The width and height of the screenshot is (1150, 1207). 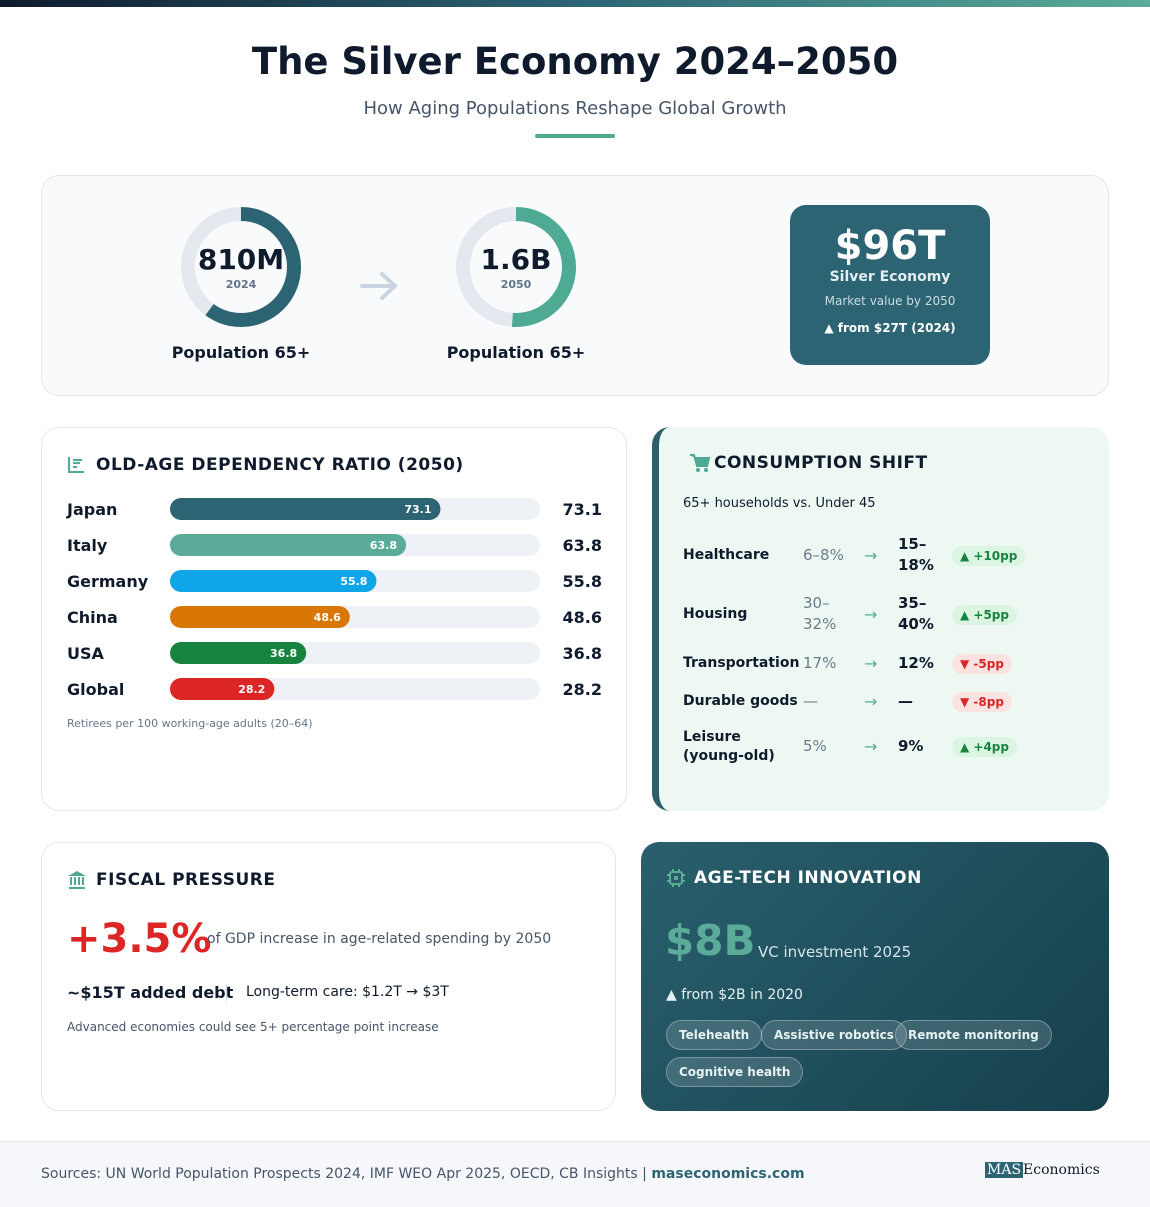 What do you see at coordinates (379, 286) in the screenshot?
I see `arrow` at bounding box center [379, 286].